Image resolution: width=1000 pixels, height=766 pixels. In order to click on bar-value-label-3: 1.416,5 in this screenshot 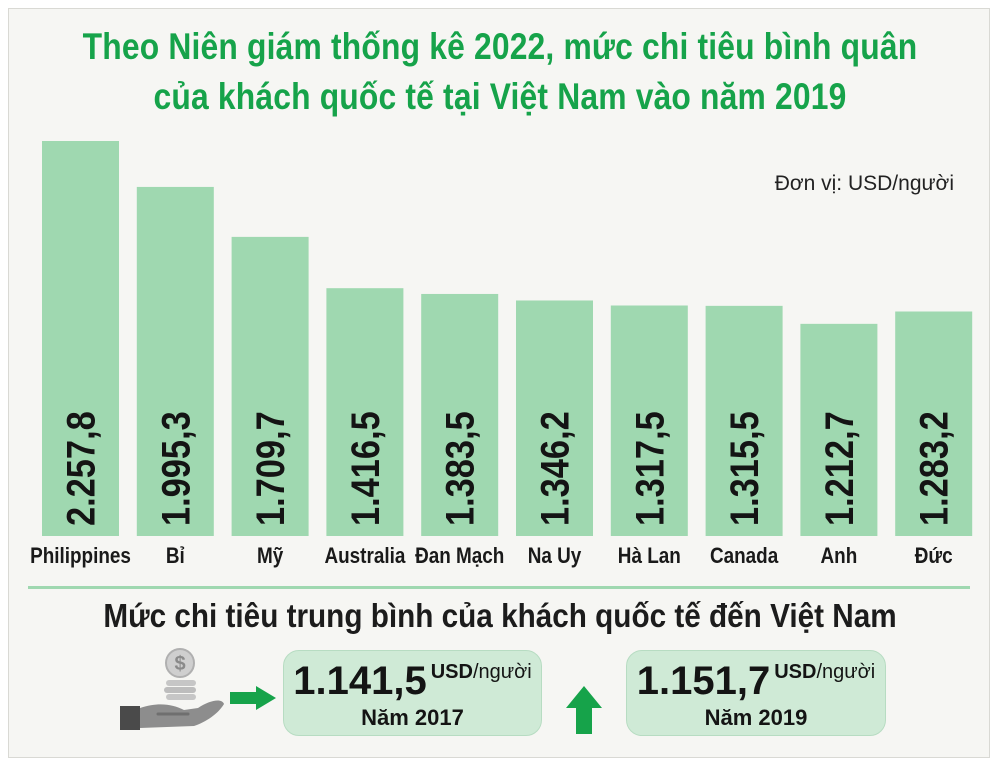, I will do `click(364, 468)`.